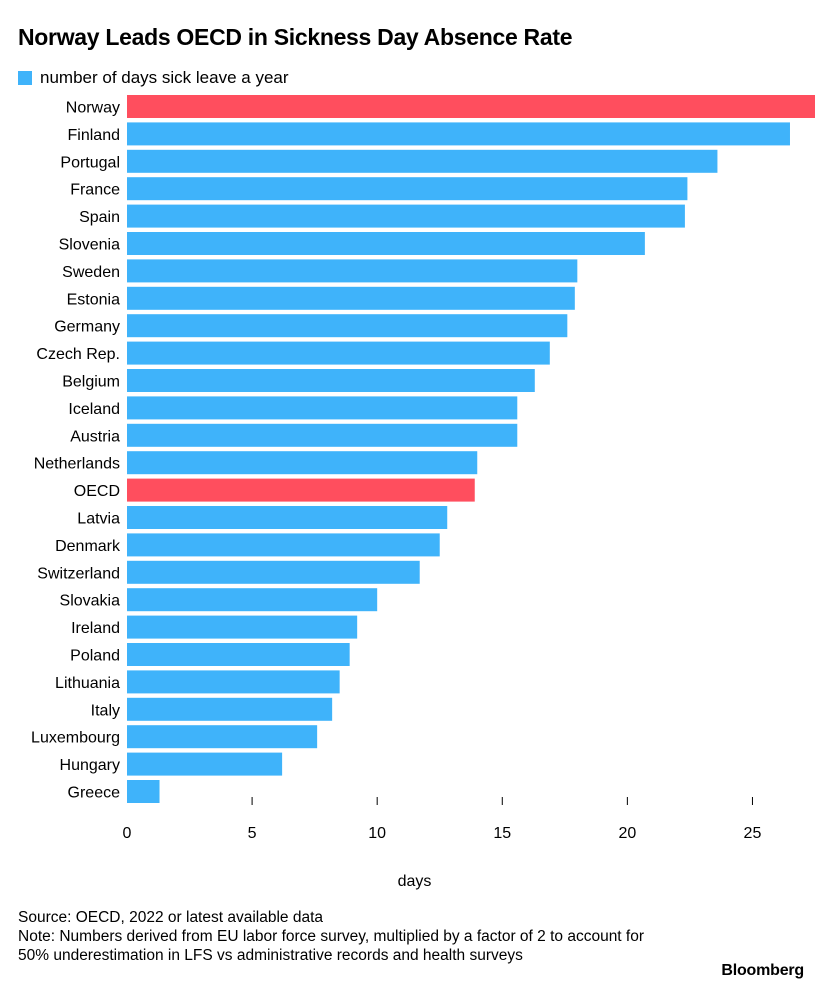 The height and width of the screenshot is (1000, 829). Describe the element at coordinates (78, 573) in the screenshot. I see `category-label: Switzerland` at that location.